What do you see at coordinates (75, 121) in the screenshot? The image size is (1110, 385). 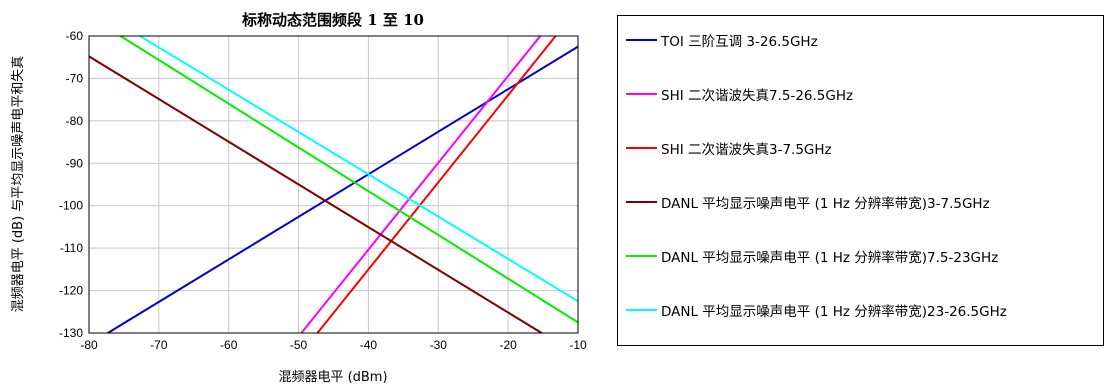 I see `y-tick-label: -80` at bounding box center [75, 121].